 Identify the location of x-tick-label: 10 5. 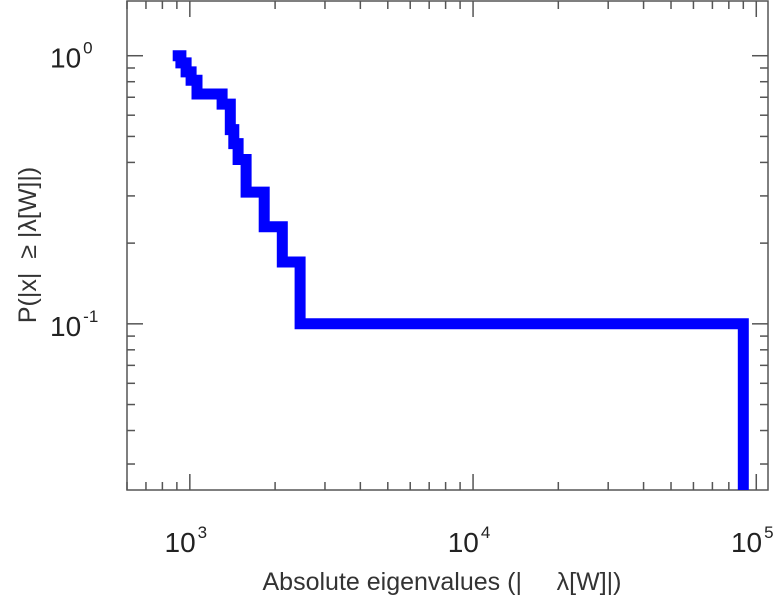
(752, 540).